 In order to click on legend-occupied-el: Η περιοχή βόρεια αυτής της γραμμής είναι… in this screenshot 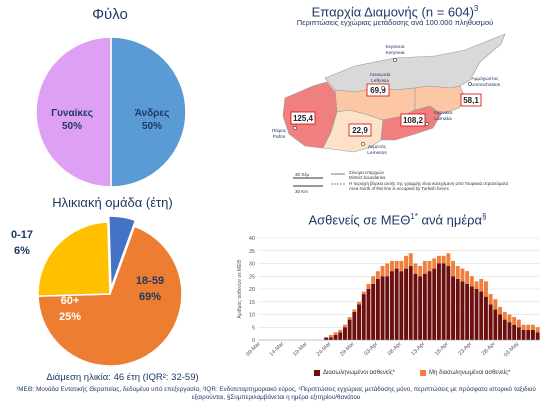, I will do `click(429, 183)`.